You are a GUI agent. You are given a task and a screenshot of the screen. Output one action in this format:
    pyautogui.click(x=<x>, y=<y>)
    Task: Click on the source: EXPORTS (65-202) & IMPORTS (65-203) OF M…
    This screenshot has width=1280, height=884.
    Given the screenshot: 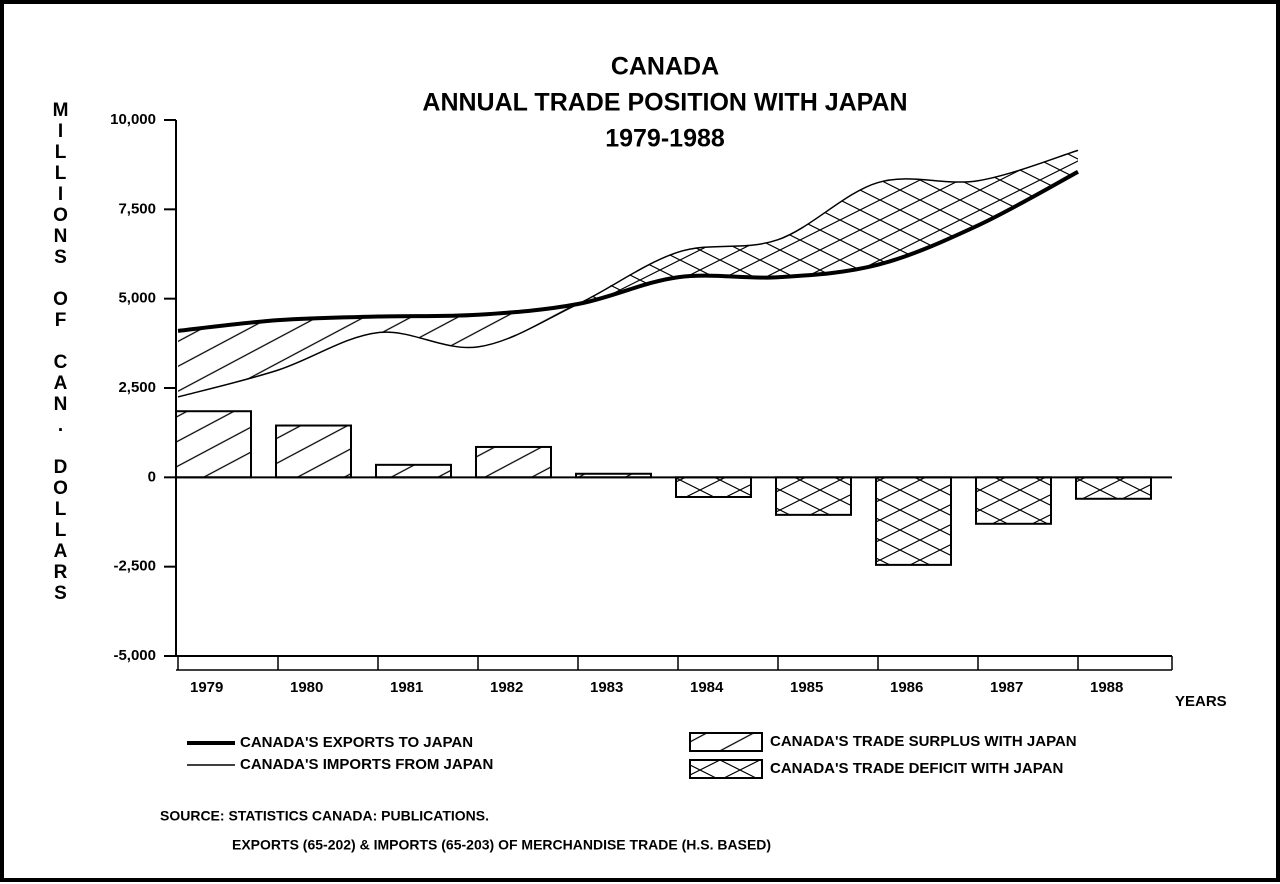 What is the action you would take?
    pyautogui.click(x=501, y=845)
    